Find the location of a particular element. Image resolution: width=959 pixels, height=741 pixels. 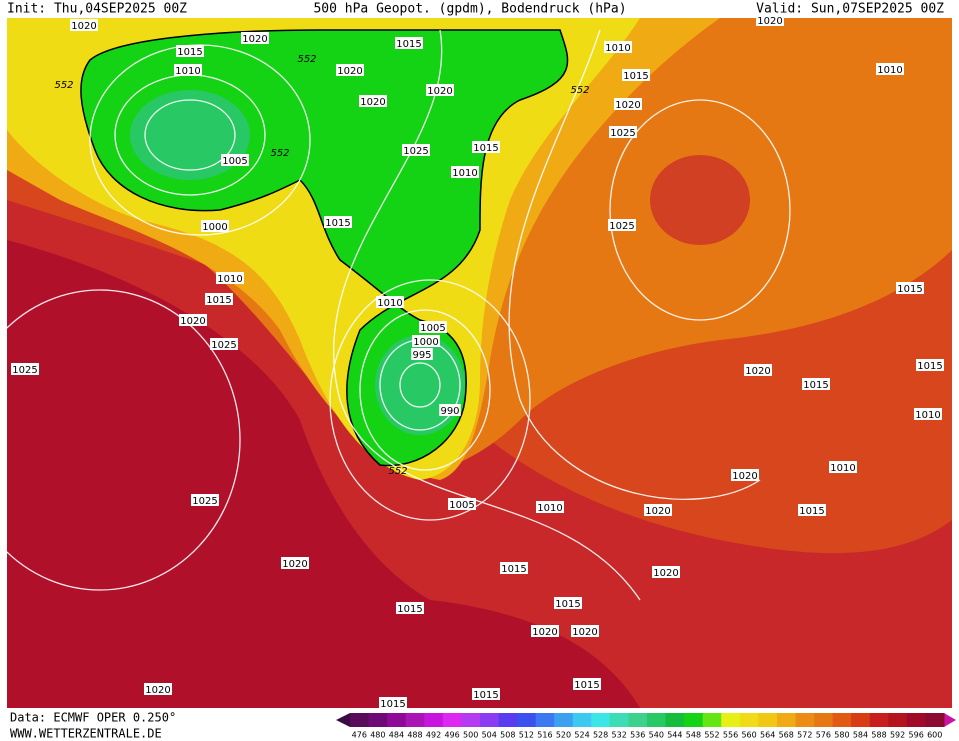

colorbar-label: 556 is located at coordinates (730, 735).